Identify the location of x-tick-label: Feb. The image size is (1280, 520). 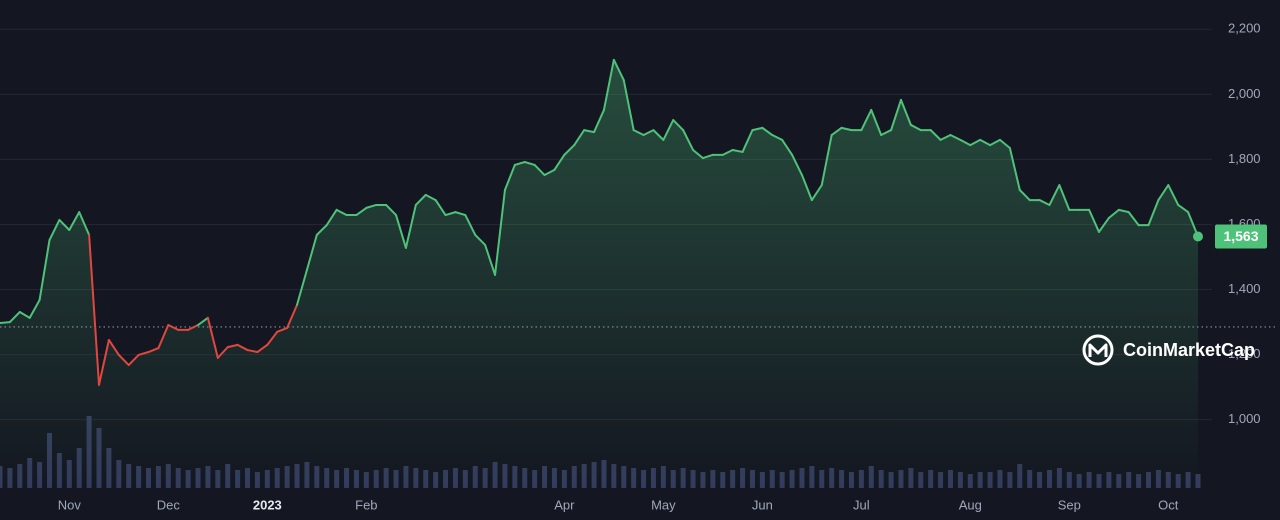
(366, 504).